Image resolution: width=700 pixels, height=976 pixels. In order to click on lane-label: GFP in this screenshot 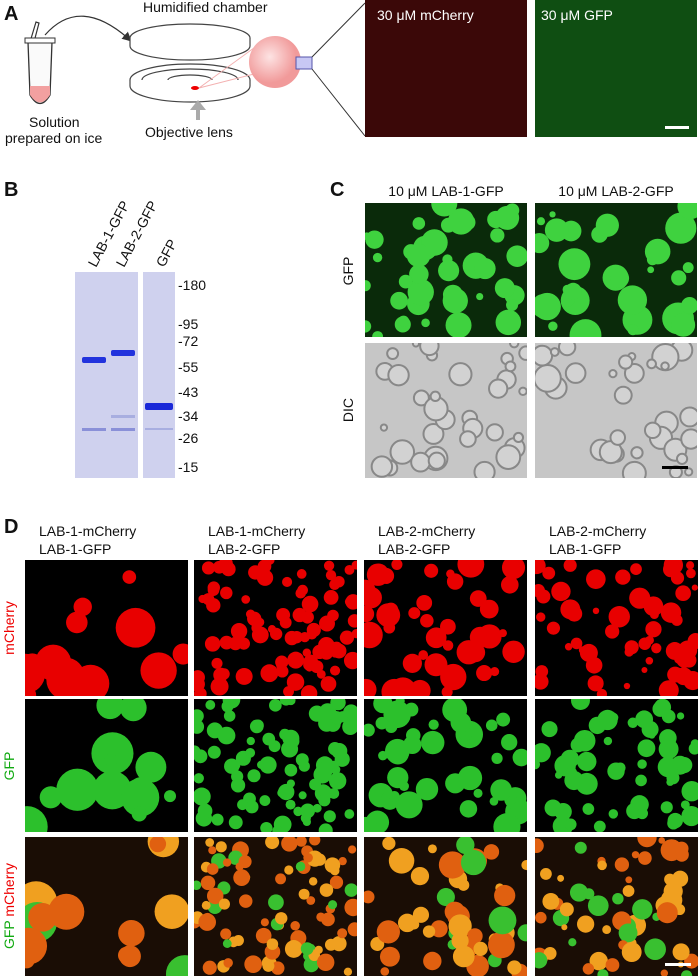, I will do `click(167, 252)`.